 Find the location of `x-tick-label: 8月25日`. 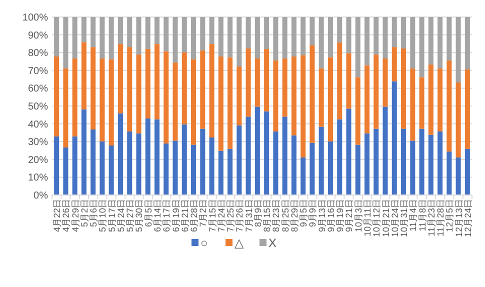

x-tick-label: 8月25日 is located at coordinates (285, 215).